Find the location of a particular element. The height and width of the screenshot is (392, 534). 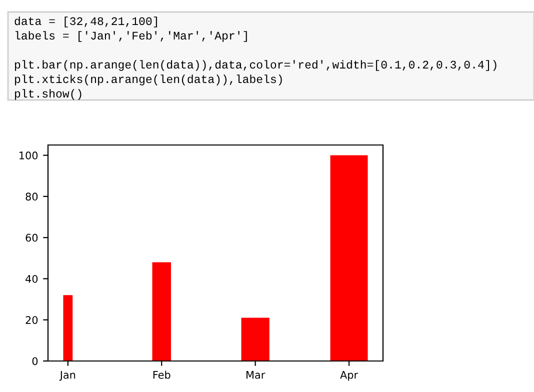

y-tick-label: 80 is located at coordinates (32, 196).